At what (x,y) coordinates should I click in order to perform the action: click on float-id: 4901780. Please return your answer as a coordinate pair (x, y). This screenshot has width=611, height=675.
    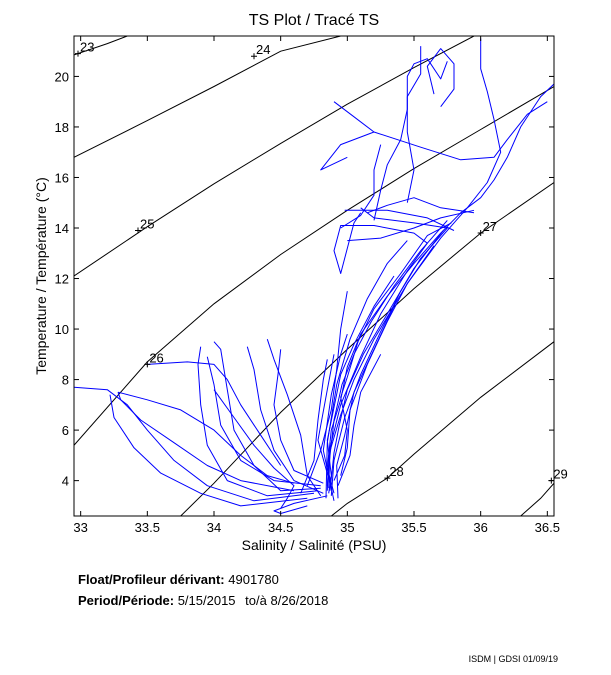
    Looking at the image, I should click on (253, 579).